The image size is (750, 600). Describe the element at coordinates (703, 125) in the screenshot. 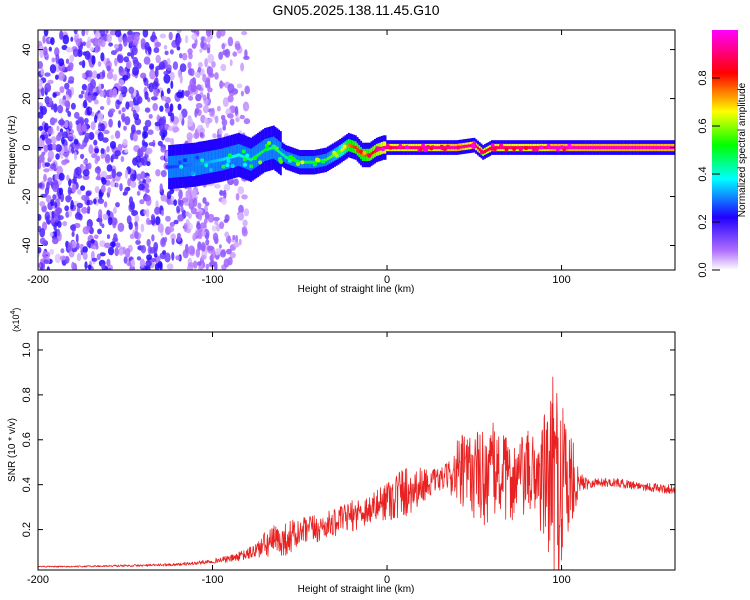

I see `colorbar-tick-label: 0.6` at that location.